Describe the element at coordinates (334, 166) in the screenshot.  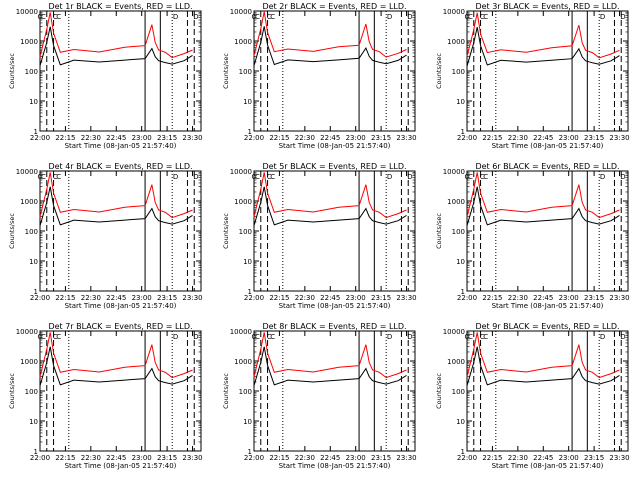
I see `panel-title: Det 5r BLACK = Events, RED = LLD.` at that location.